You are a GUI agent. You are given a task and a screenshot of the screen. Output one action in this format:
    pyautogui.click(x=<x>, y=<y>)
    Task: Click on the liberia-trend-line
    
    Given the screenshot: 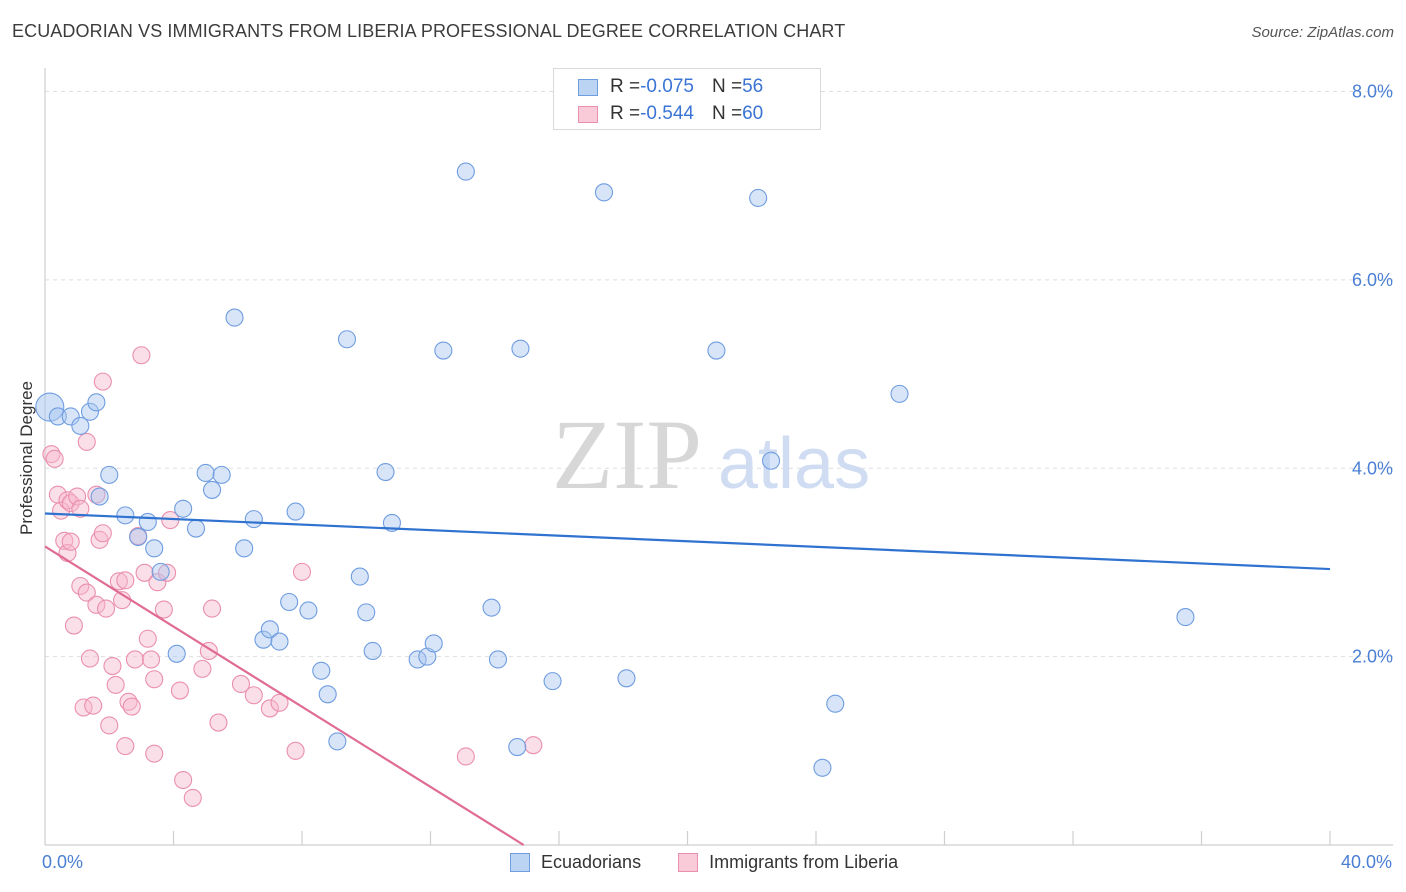 What is the action you would take?
    pyautogui.click(x=284, y=695)
    